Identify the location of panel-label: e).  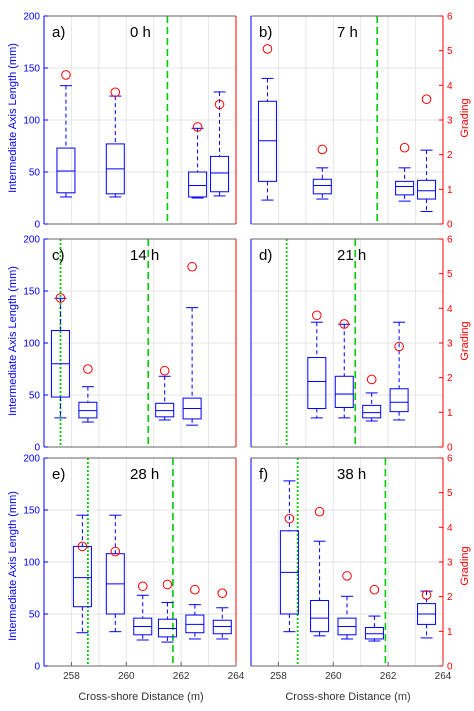
(58, 474).